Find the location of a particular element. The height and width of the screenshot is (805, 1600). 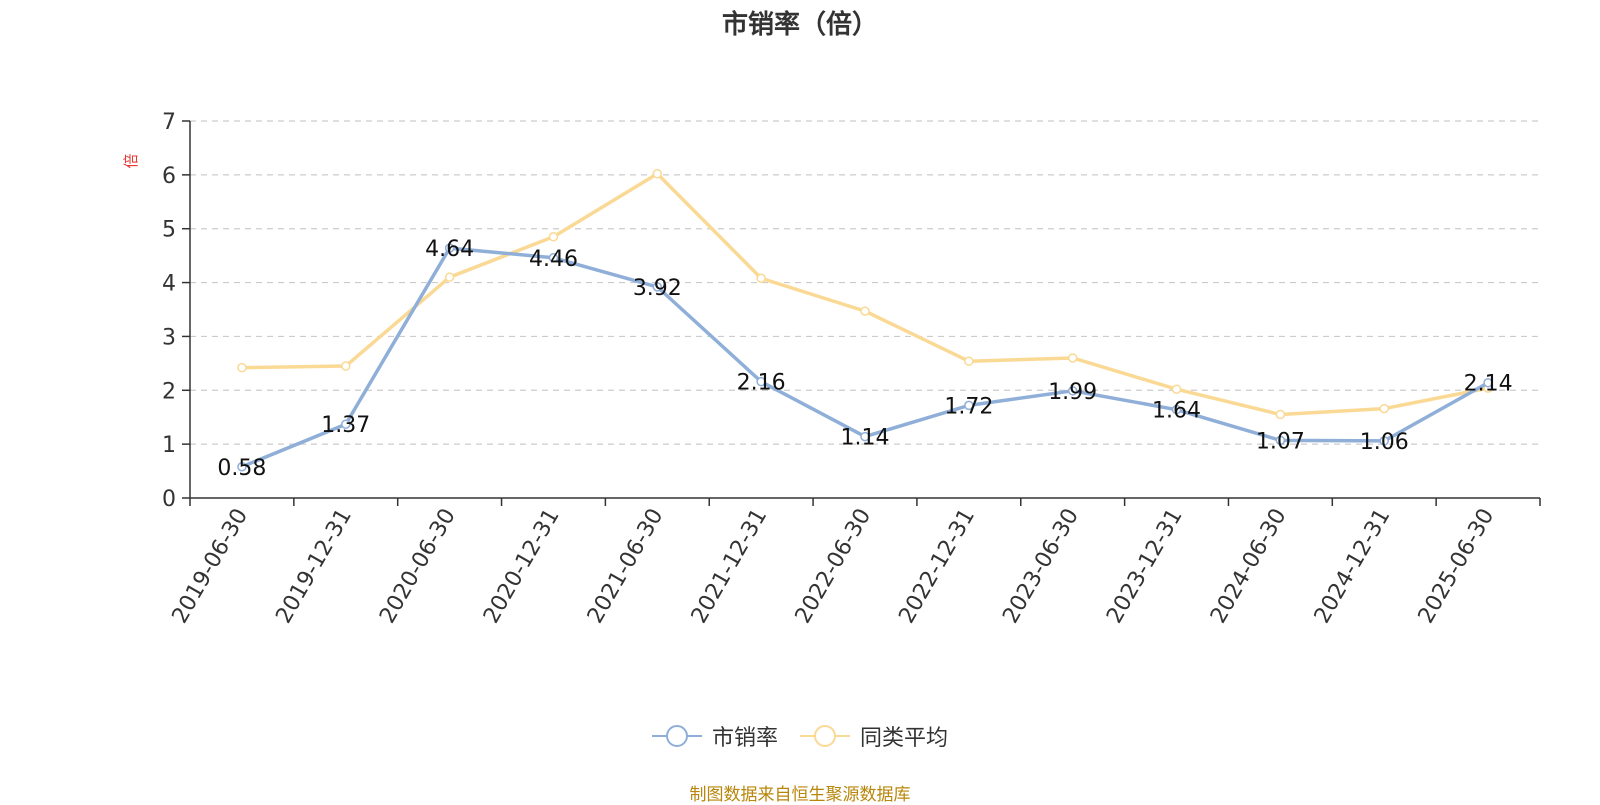

y-tick-label: 7 is located at coordinates (169, 122).